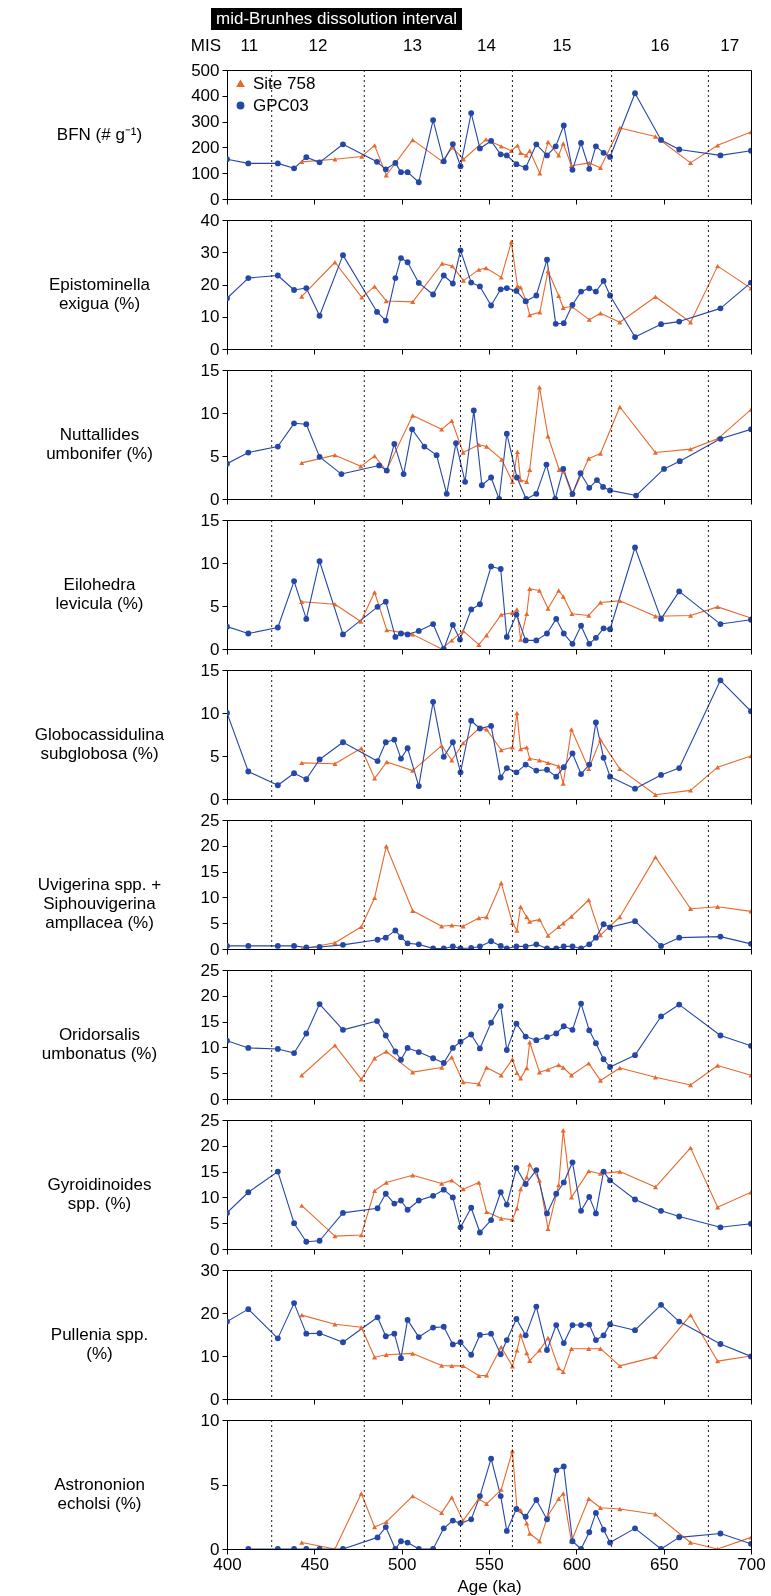 The height and width of the screenshot is (1596, 771). Describe the element at coordinates (205, 96) in the screenshot. I see `y-tick-label: 400` at that location.